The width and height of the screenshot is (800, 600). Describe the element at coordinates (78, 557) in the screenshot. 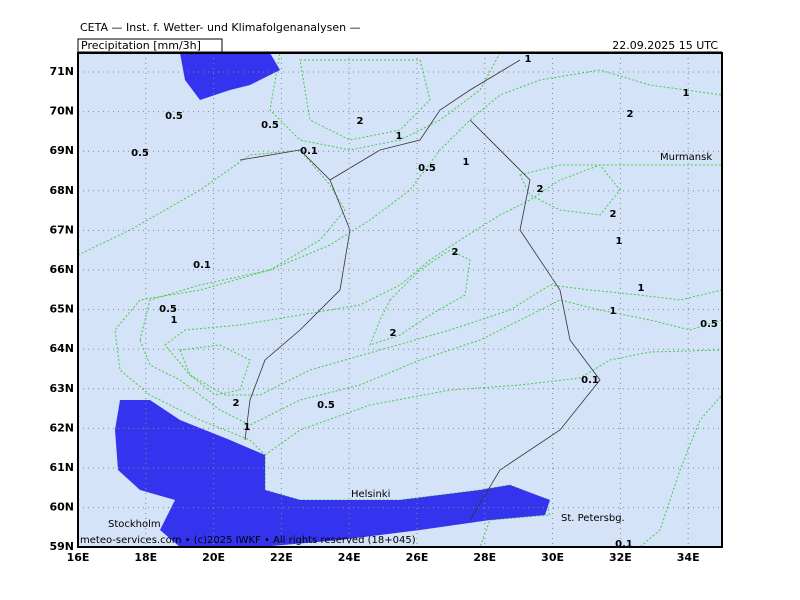

I see `lon-label: 16E` at that location.